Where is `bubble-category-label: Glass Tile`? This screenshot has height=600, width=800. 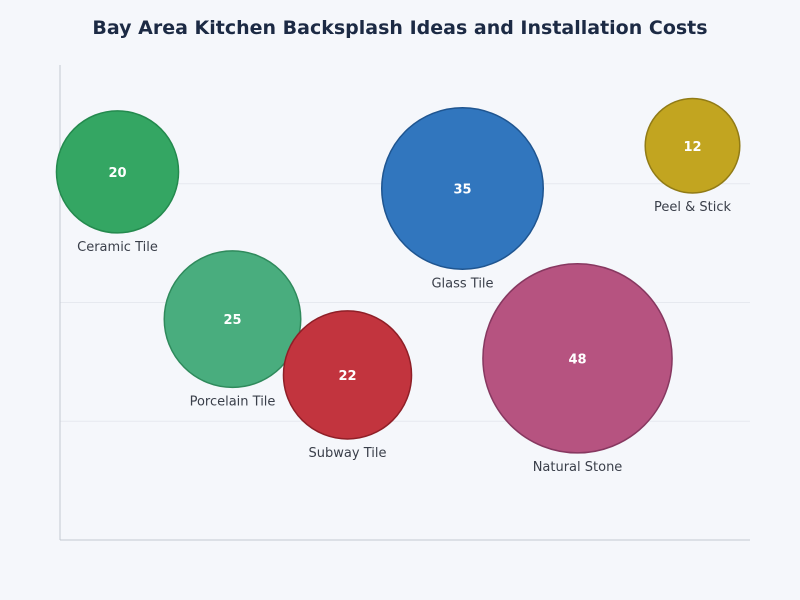
bubble-category-label: Glass Tile is located at coordinates (462, 283).